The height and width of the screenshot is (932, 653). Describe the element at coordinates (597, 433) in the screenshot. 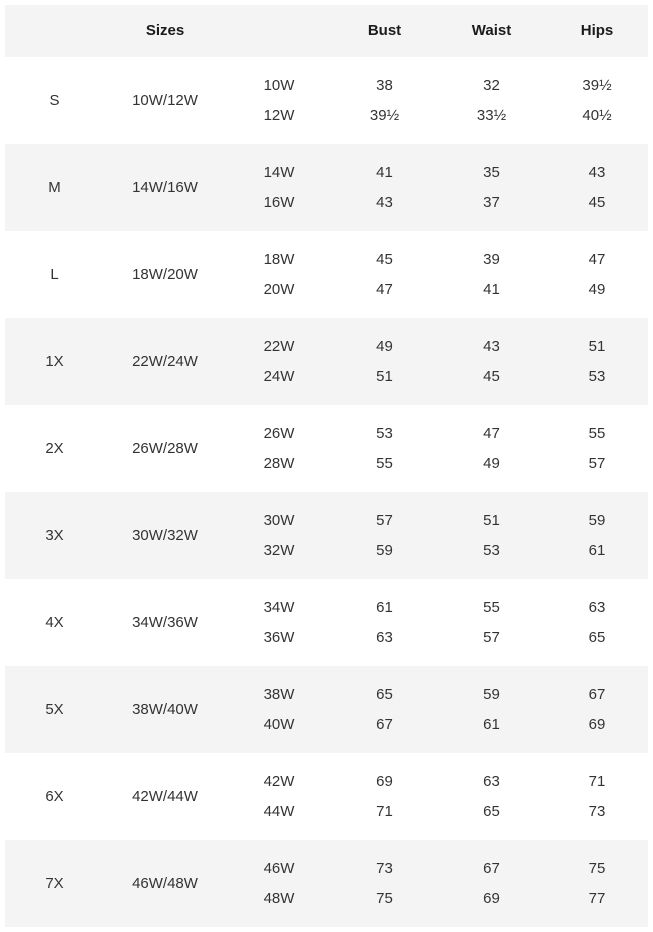

I see `hips-value: 55` at that location.